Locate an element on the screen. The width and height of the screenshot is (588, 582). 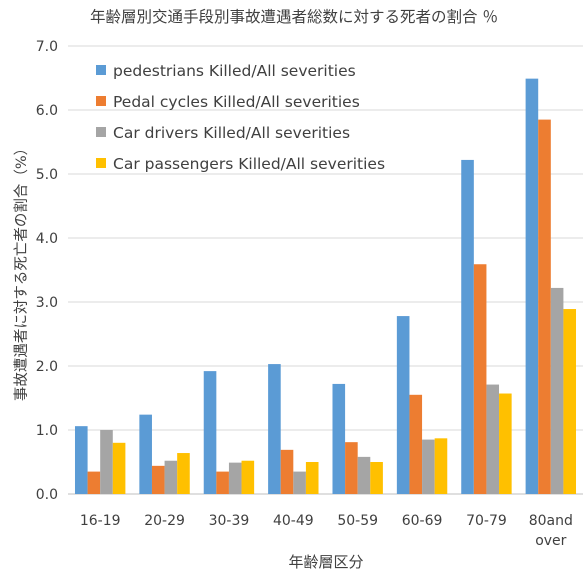
bar-1-80and over is located at coordinates (532, 286).